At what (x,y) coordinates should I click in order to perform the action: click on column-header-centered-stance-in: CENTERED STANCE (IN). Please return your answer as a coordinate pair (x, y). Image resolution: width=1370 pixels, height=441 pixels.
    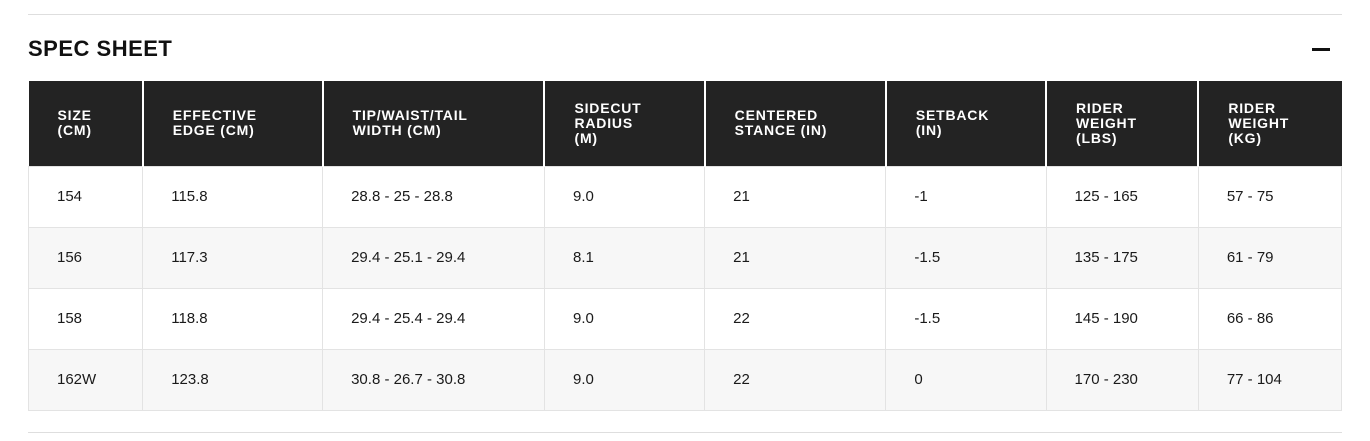
    Looking at the image, I should click on (794, 123).